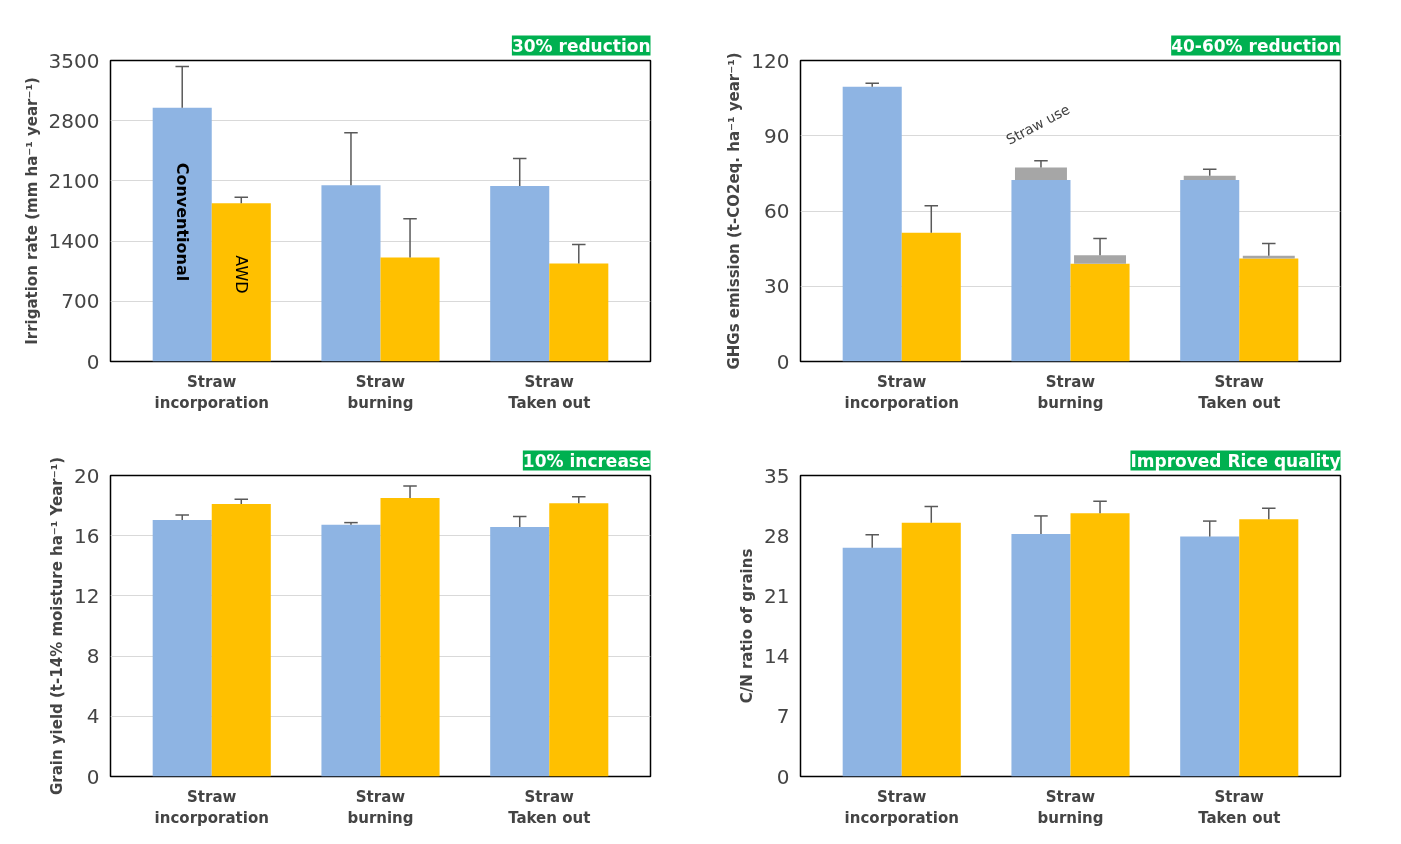 The width and height of the screenshot is (1401, 844). I want to click on y-tick-label: 35, so click(777, 475).